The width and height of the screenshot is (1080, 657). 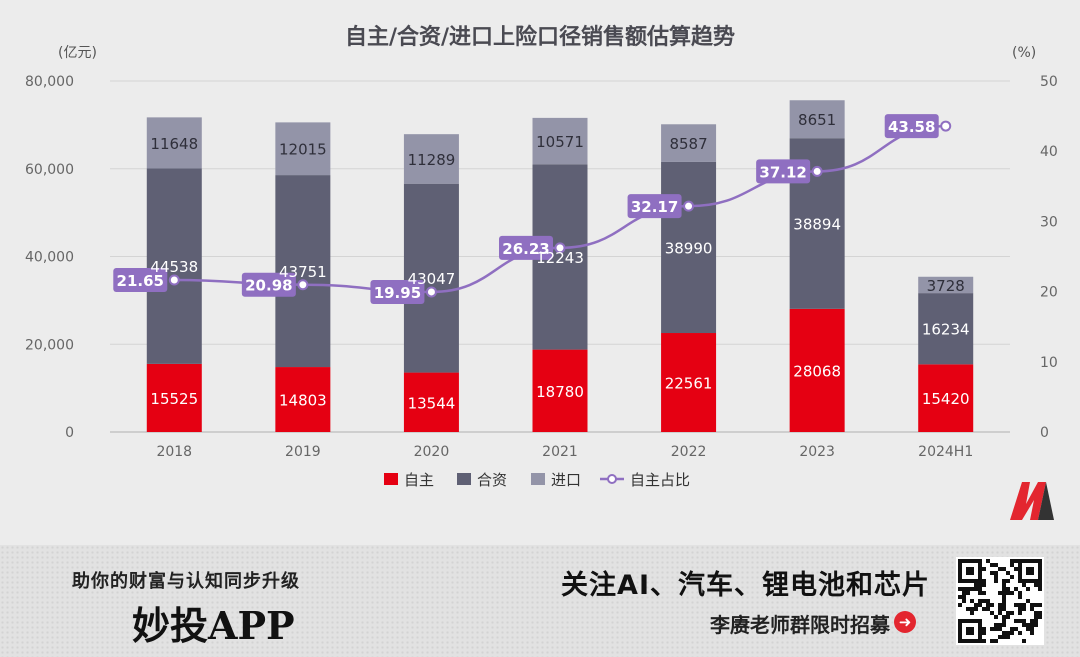 What do you see at coordinates (660, 480) in the screenshot?
I see `legend-label: 自主占比` at bounding box center [660, 480].